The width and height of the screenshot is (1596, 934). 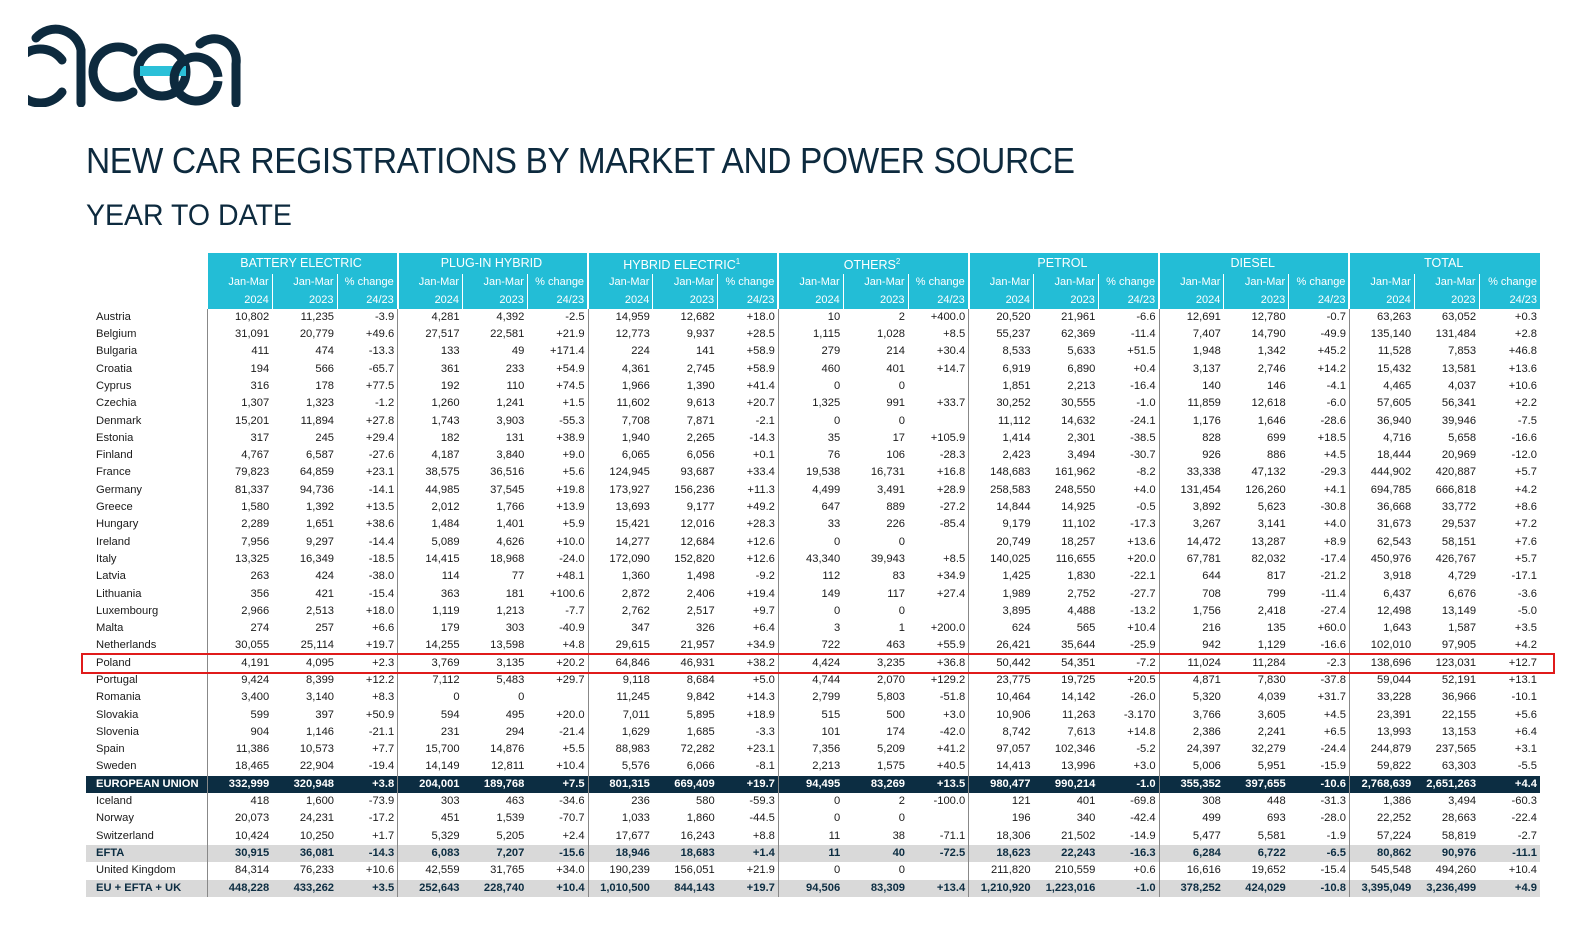 I want to click on table-cell: -1.9, so click(x=1336, y=835).